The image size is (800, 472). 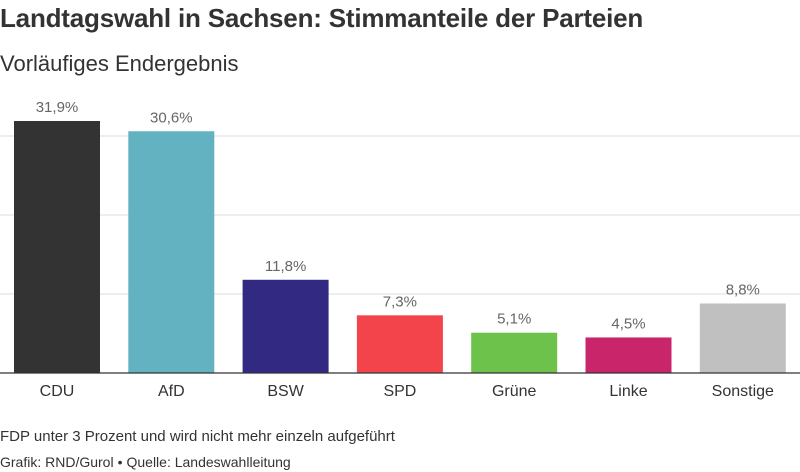 What do you see at coordinates (208, 462) in the screenshot?
I see `credit-source: Quelle: Landeswahlleitung` at bounding box center [208, 462].